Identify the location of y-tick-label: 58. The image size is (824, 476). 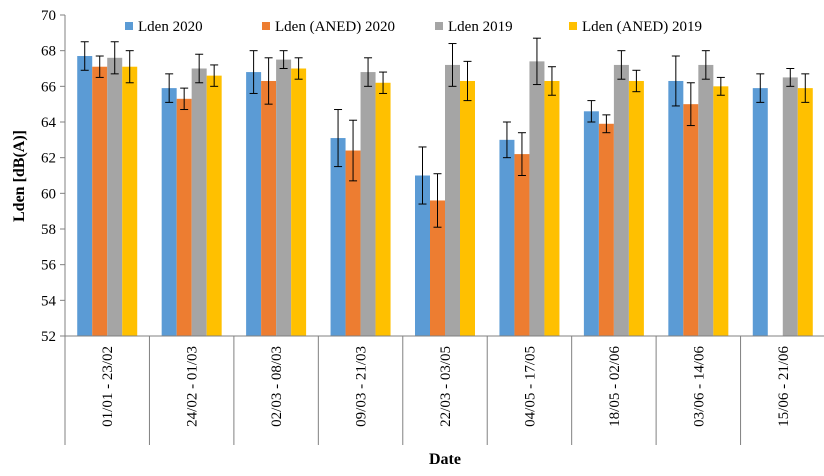
(48, 230).